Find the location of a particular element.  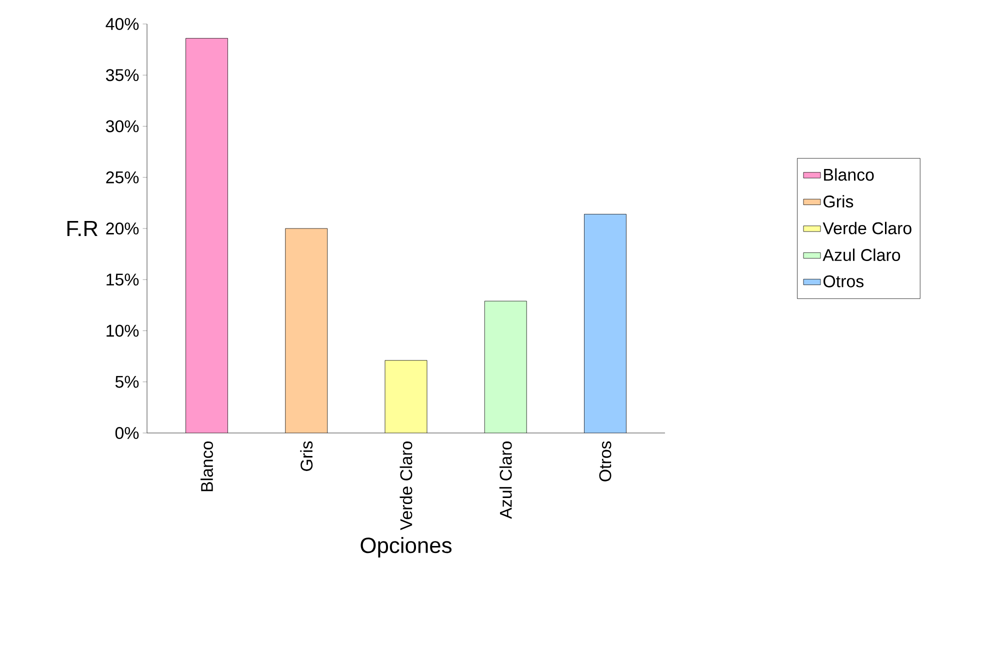

x-tick-label: Otros is located at coordinates (605, 461).